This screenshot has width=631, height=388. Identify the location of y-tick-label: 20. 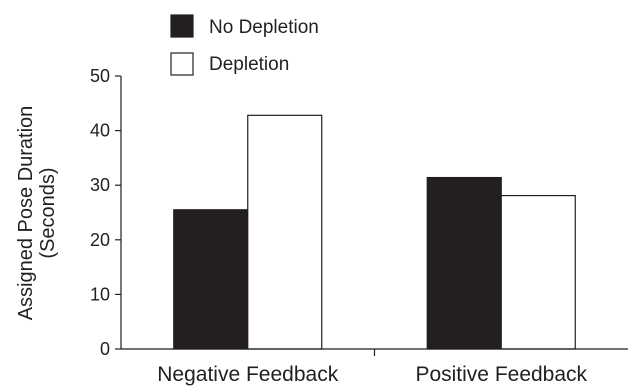
(100, 240).